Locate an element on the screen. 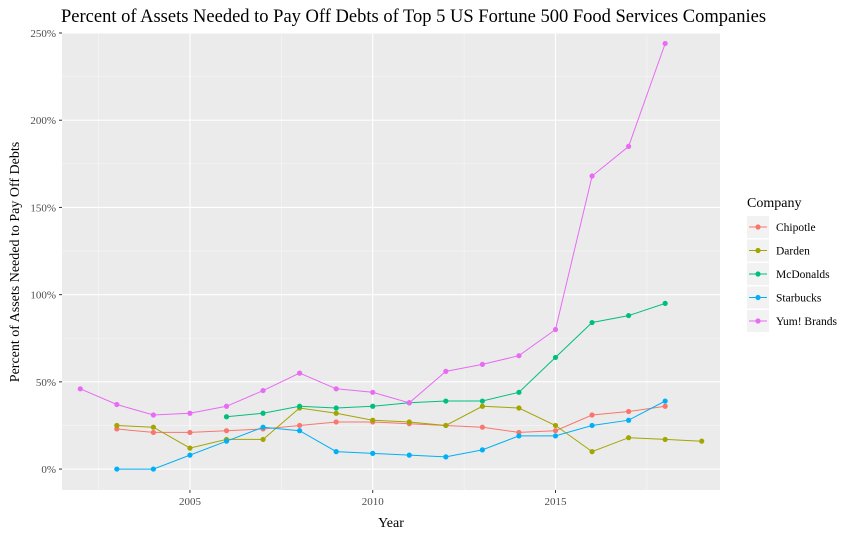 This screenshot has width=861, height=537. y-tick-label: 100% is located at coordinates (43, 296).